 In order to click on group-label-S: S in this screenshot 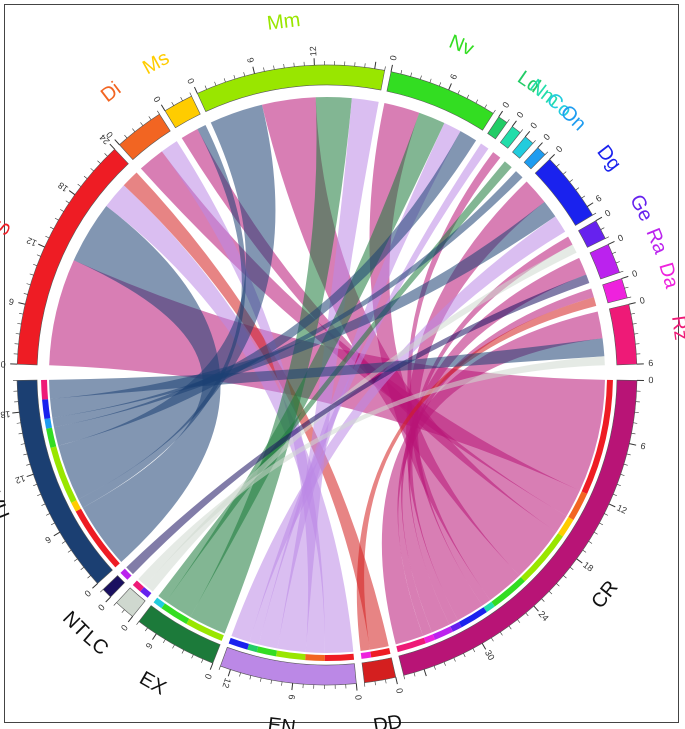, I will do `click(8, 228)`.